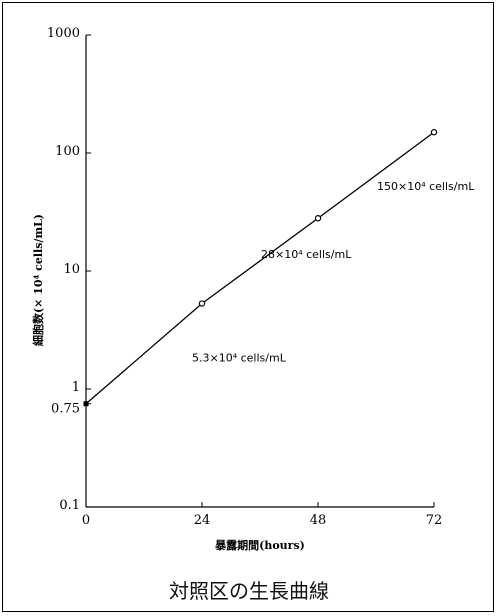  Describe the element at coordinates (202, 520) in the screenshot. I see `x-tick-label: 24` at that location.